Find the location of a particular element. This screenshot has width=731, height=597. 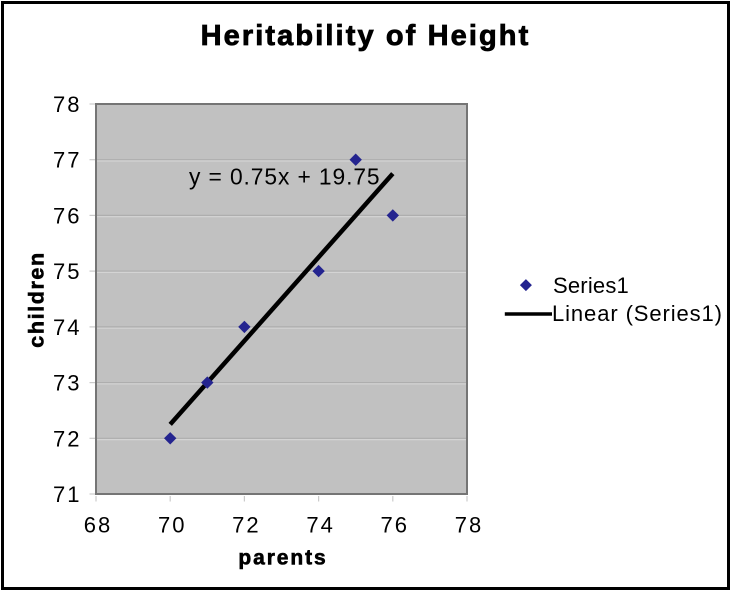

svg-text: 68 is located at coordinates (98, 524).